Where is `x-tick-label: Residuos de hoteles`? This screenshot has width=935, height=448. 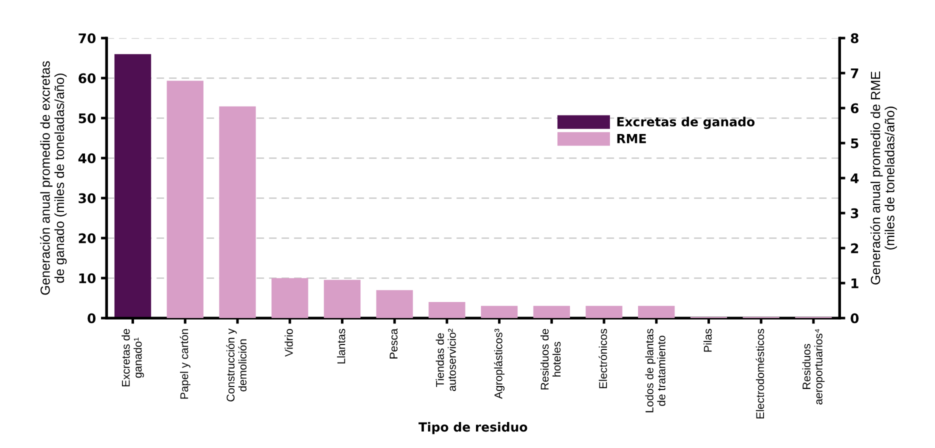
x-tick-label: Residuos de hoteles is located at coordinates (550, 359).